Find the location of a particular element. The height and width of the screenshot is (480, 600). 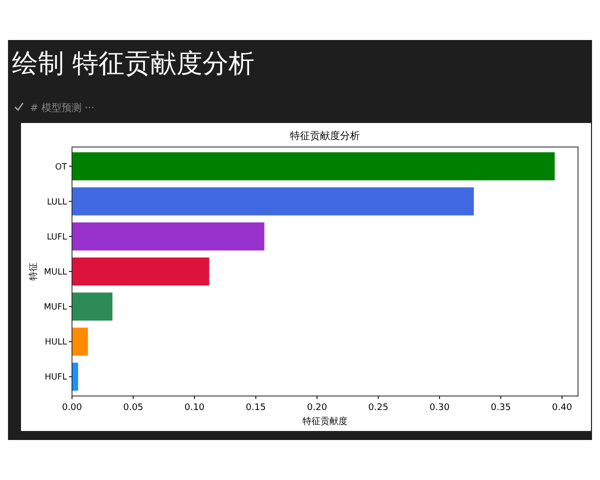

x-tick-label: 0.00 is located at coordinates (72, 408).